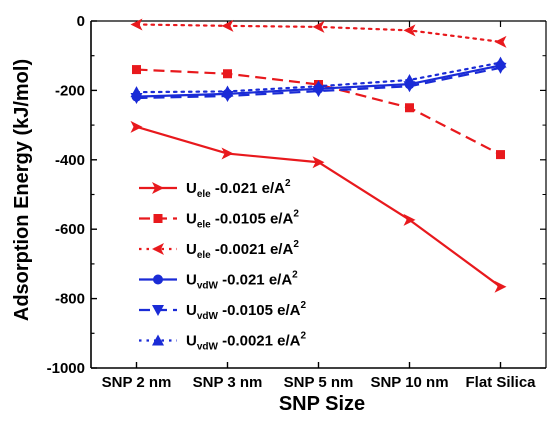 This screenshot has height=421, width=554. What do you see at coordinates (409, 382) in the screenshot?
I see `x-tick-label: SNP 10 nm` at bounding box center [409, 382].